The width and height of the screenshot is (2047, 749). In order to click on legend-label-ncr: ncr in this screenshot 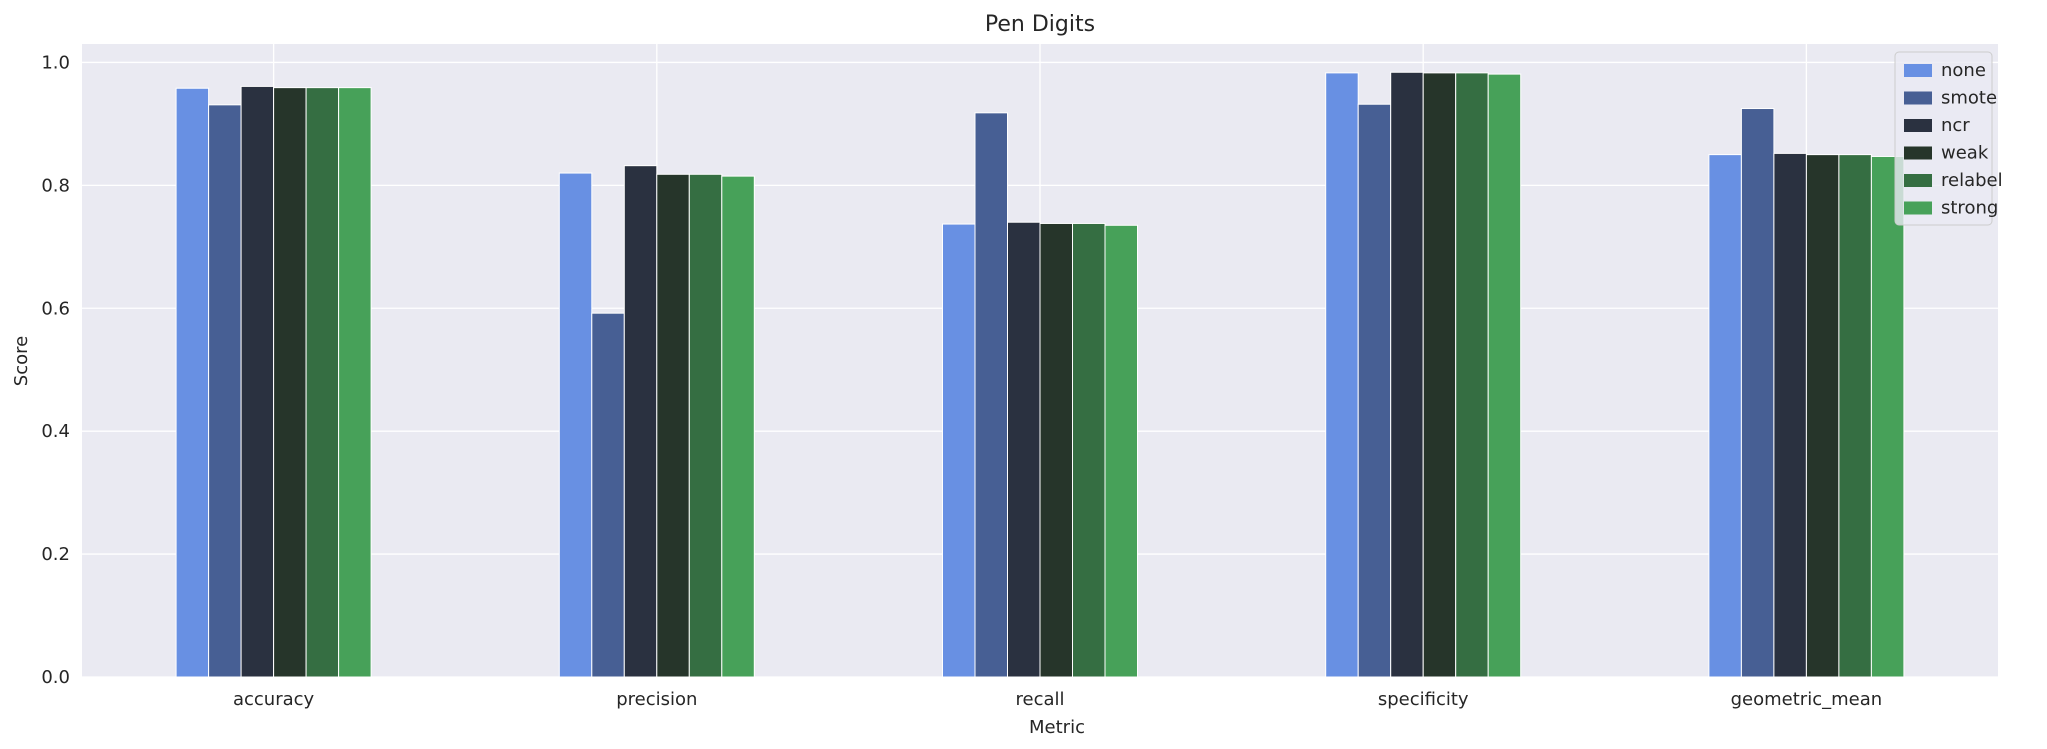, I will do `click(1955, 125)`.